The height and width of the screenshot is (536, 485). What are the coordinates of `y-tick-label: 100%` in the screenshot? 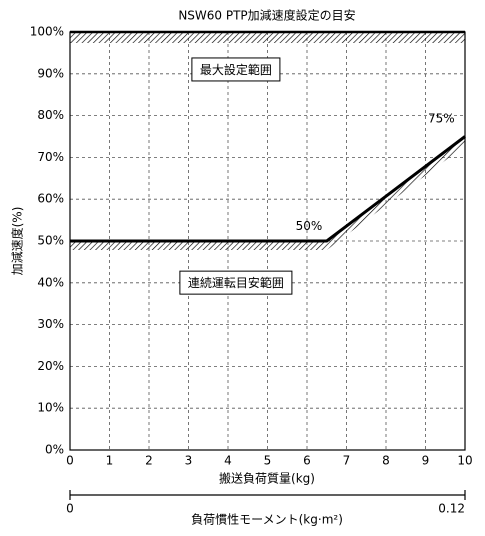 It's located at (47, 32).